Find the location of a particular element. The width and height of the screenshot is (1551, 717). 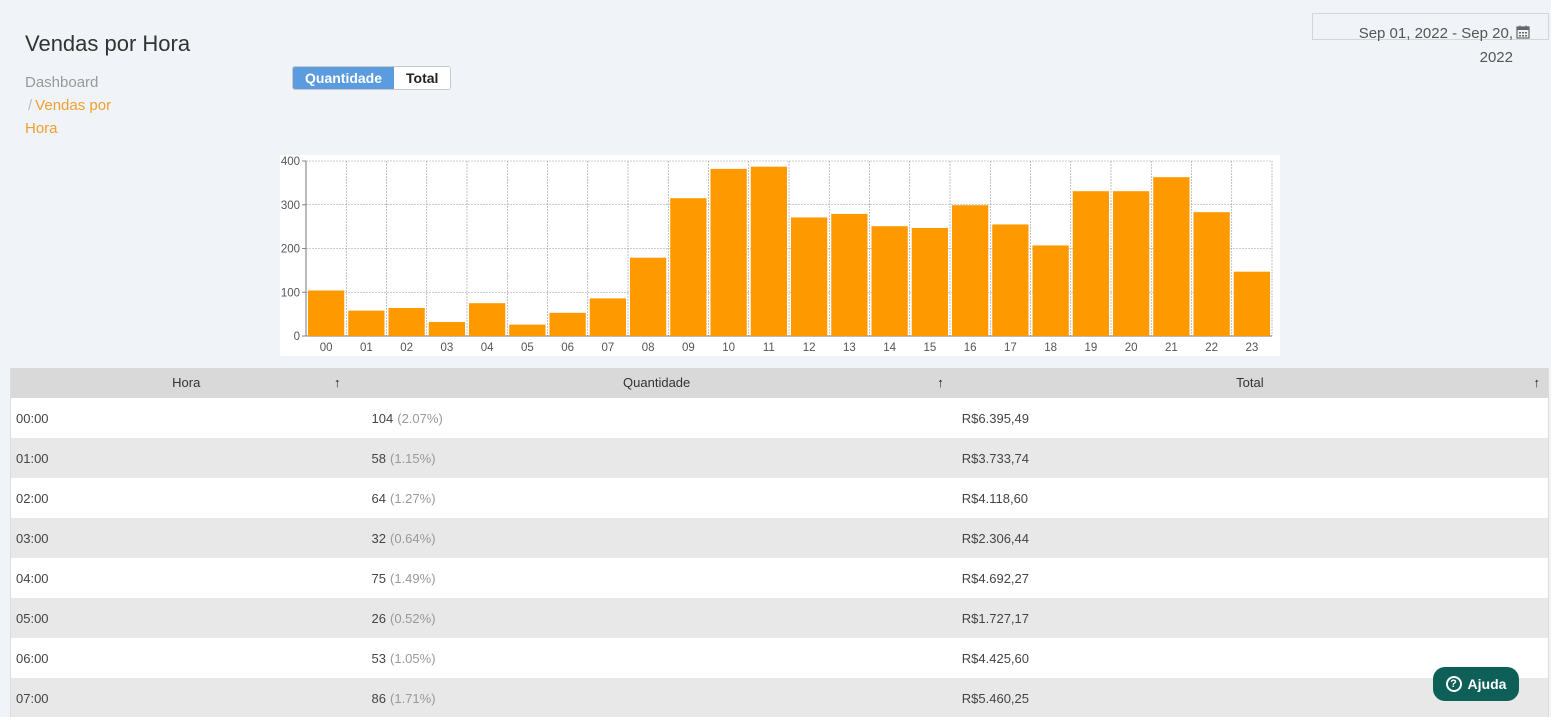

cell-total: R$1.727,17 is located at coordinates (995, 618).